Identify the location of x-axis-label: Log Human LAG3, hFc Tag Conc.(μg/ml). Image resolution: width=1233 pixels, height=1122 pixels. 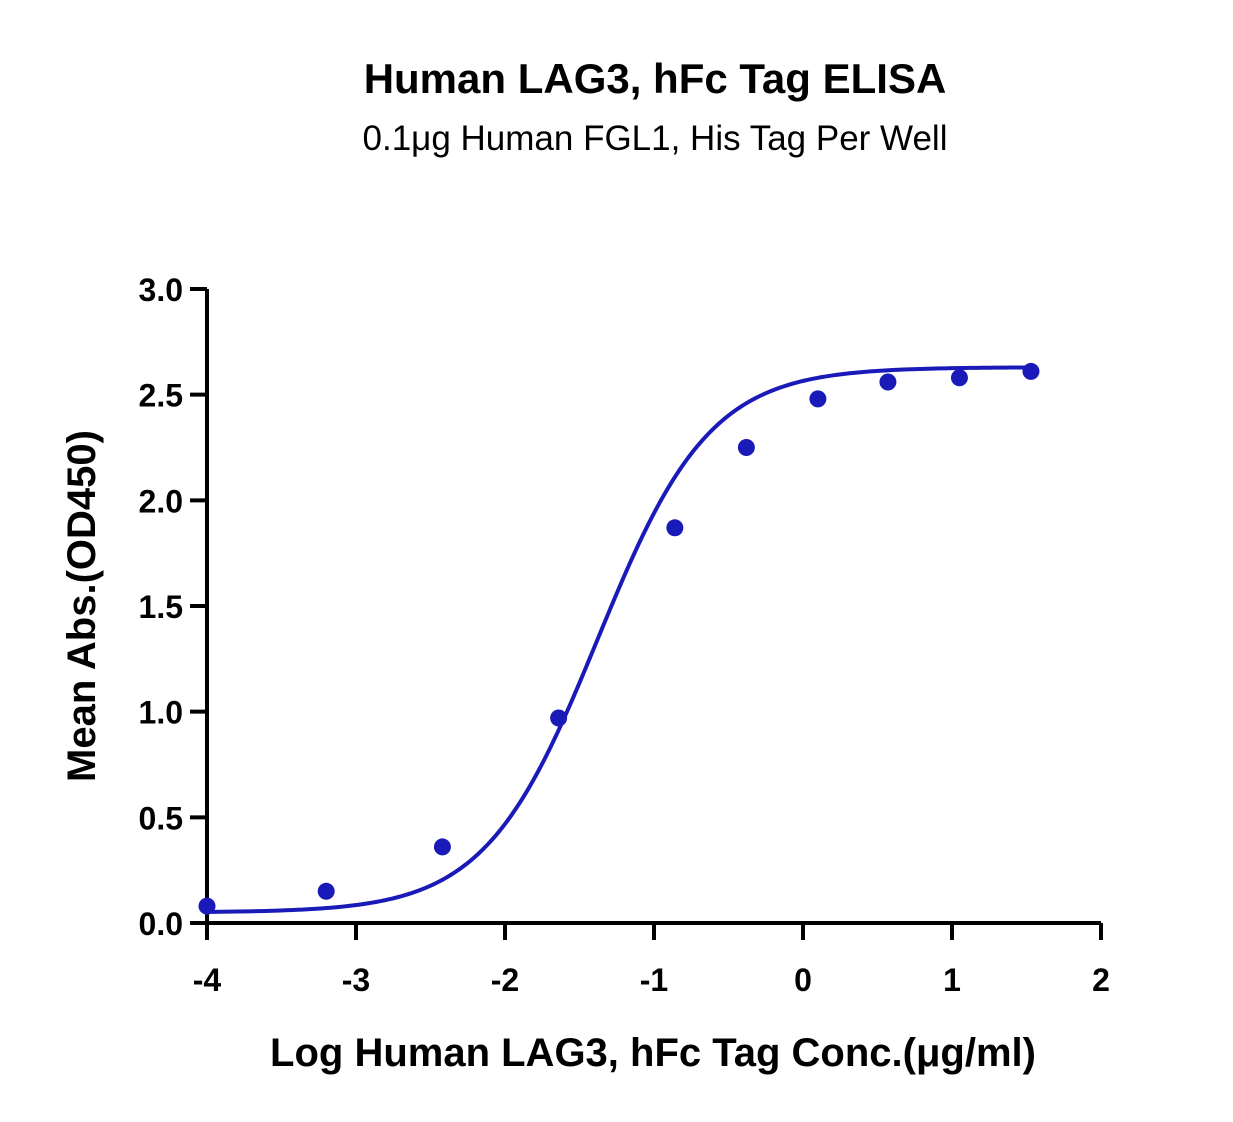
(653, 1053).